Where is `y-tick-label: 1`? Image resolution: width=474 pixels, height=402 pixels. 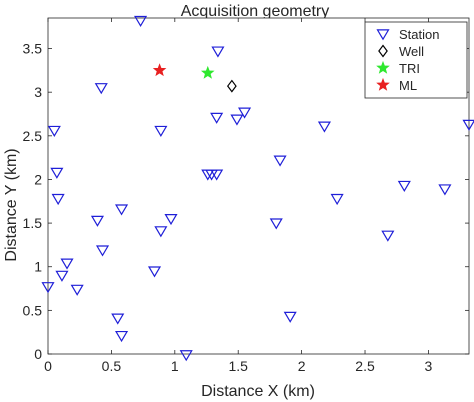 y-tick-label: 1 is located at coordinates (38, 267).